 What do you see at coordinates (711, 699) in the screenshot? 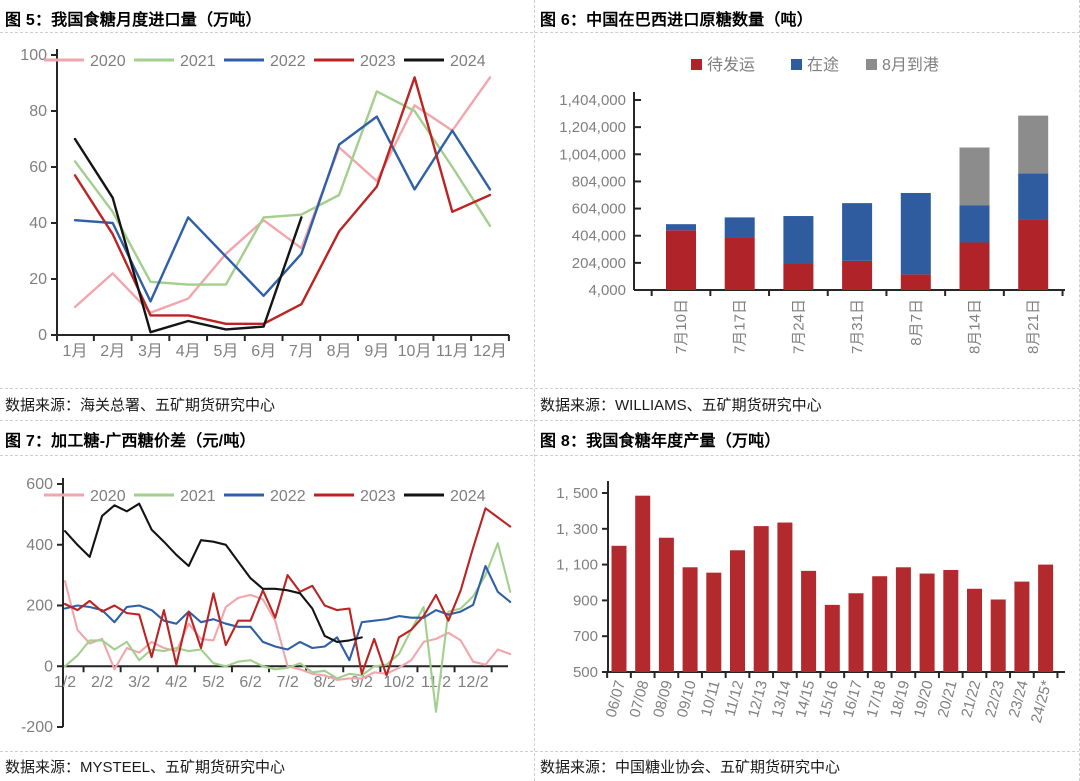
I see `x-tick-label: 10/11` at bounding box center [711, 699].